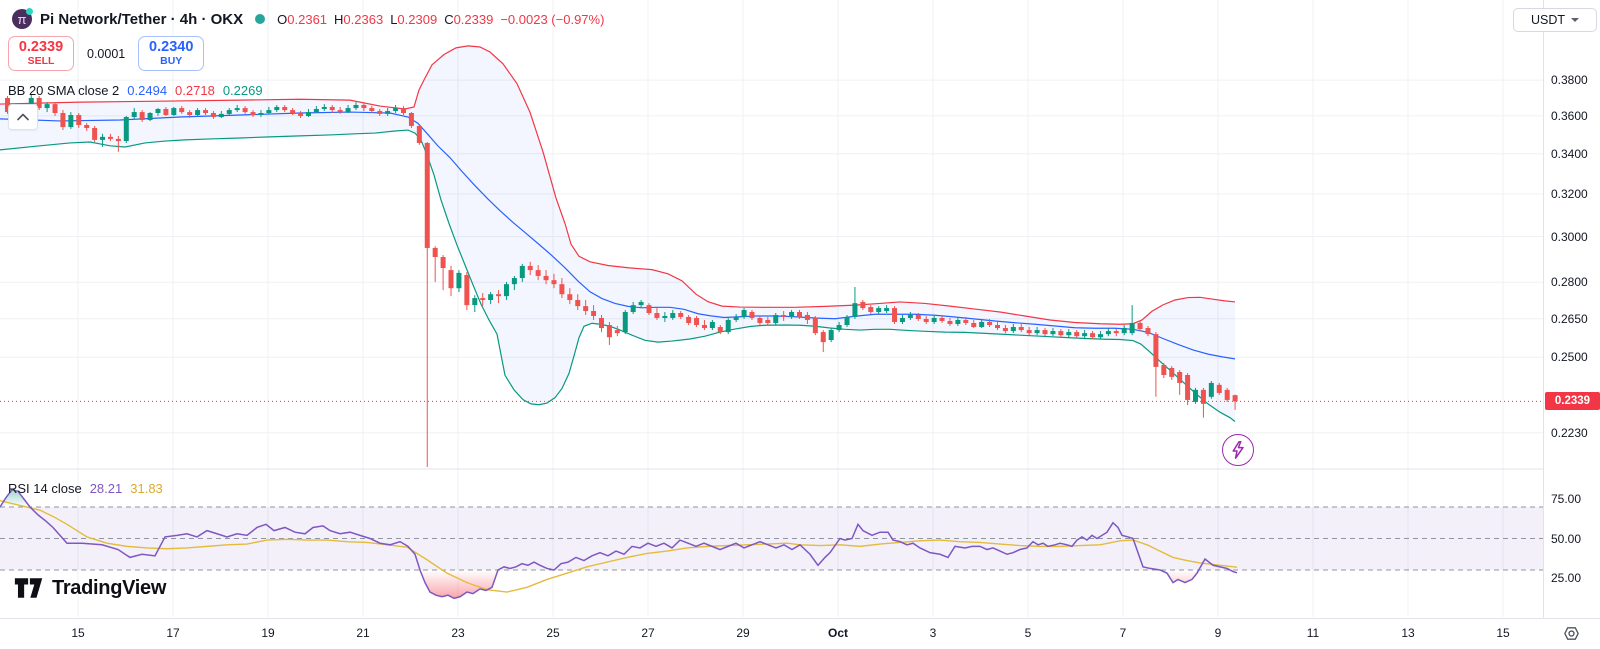 This screenshot has height=649, width=1600. I want to click on time-axis-label: 9, so click(1218, 633).